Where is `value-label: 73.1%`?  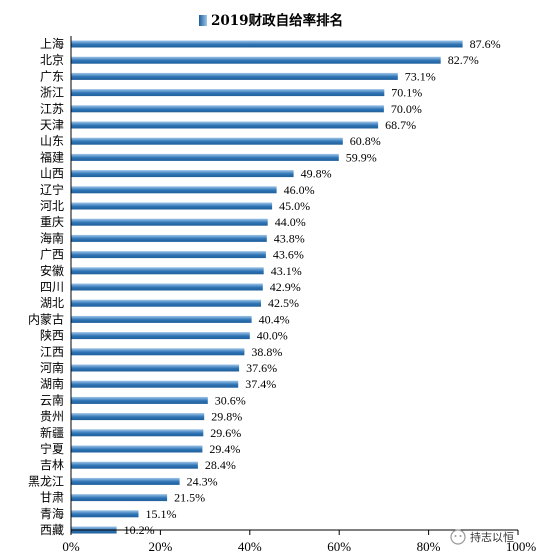 value-label: 73.1% is located at coordinates (420, 76).